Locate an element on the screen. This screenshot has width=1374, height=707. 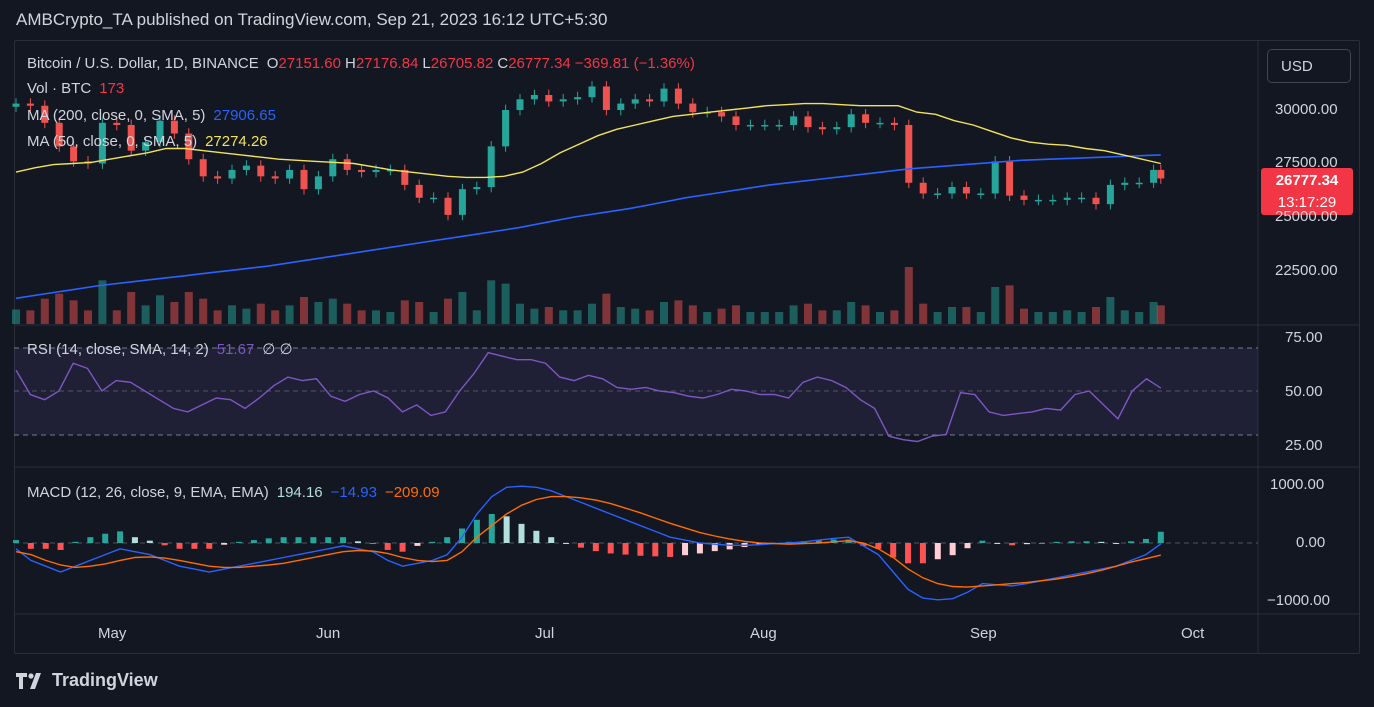
tradingview-logo: TradingView is located at coordinates (87, 680).